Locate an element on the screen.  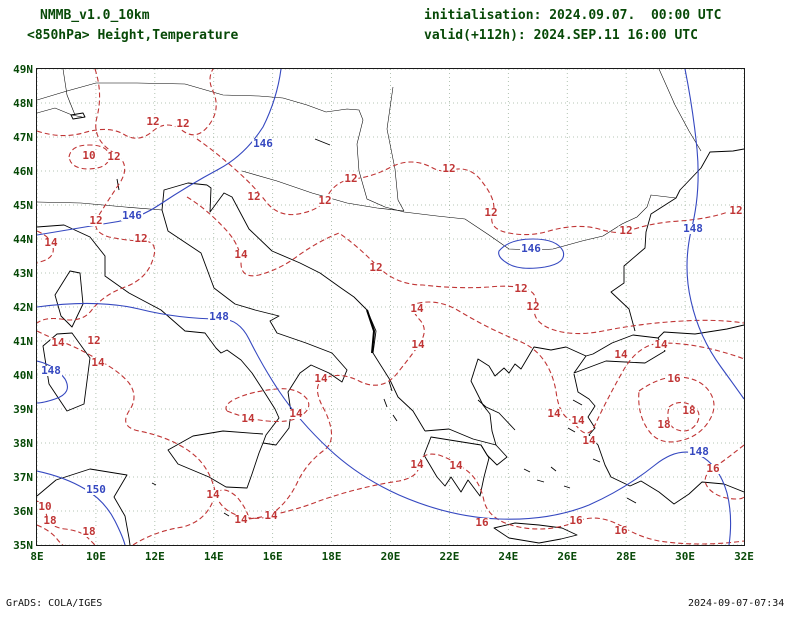
lon-tick-label: 16E is located at coordinates (272, 556).